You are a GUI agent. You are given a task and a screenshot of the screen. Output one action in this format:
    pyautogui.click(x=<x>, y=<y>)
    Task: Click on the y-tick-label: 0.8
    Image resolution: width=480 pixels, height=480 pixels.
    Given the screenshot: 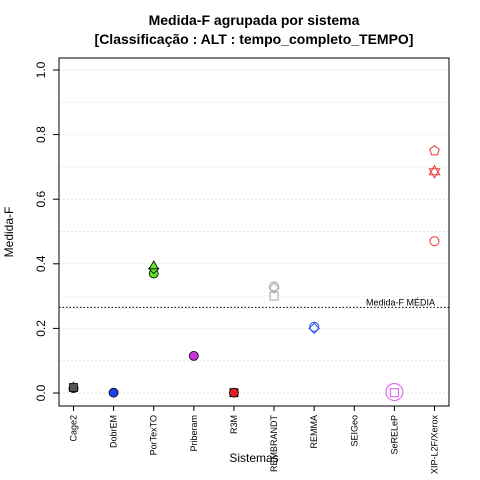 What is the action you would take?
    pyautogui.click(x=41, y=134)
    